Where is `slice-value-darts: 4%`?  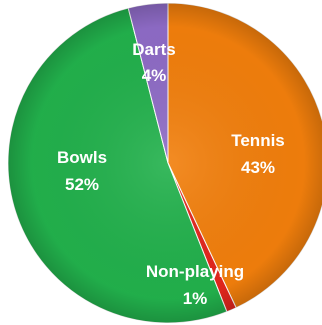
slice-value-darts: 4% is located at coordinates (154, 75).